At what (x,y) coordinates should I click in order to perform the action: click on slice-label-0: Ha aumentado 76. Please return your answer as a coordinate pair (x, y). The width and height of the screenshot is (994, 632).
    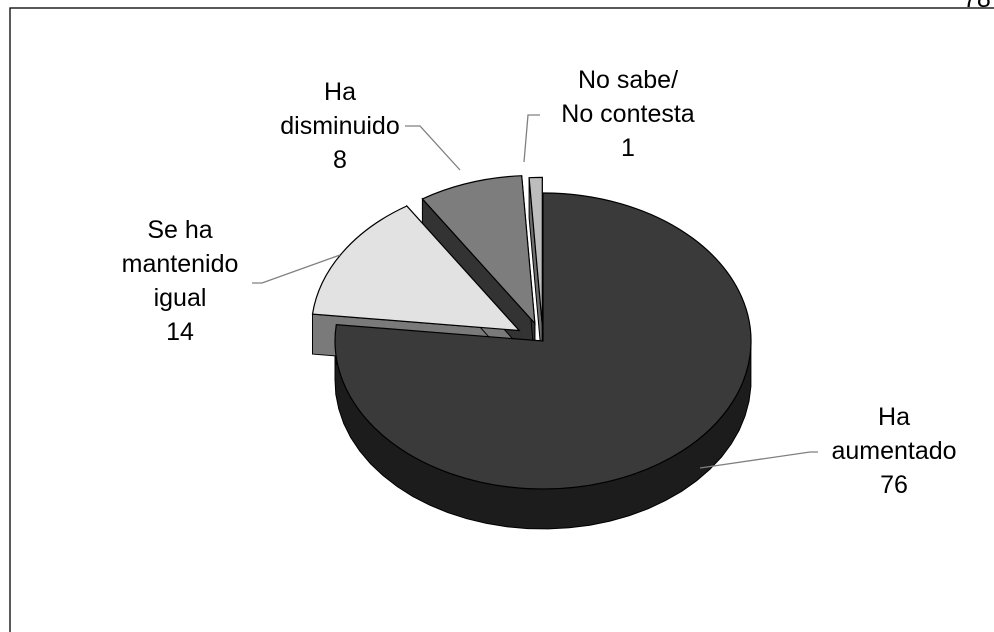
    Looking at the image, I should click on (893, 451).